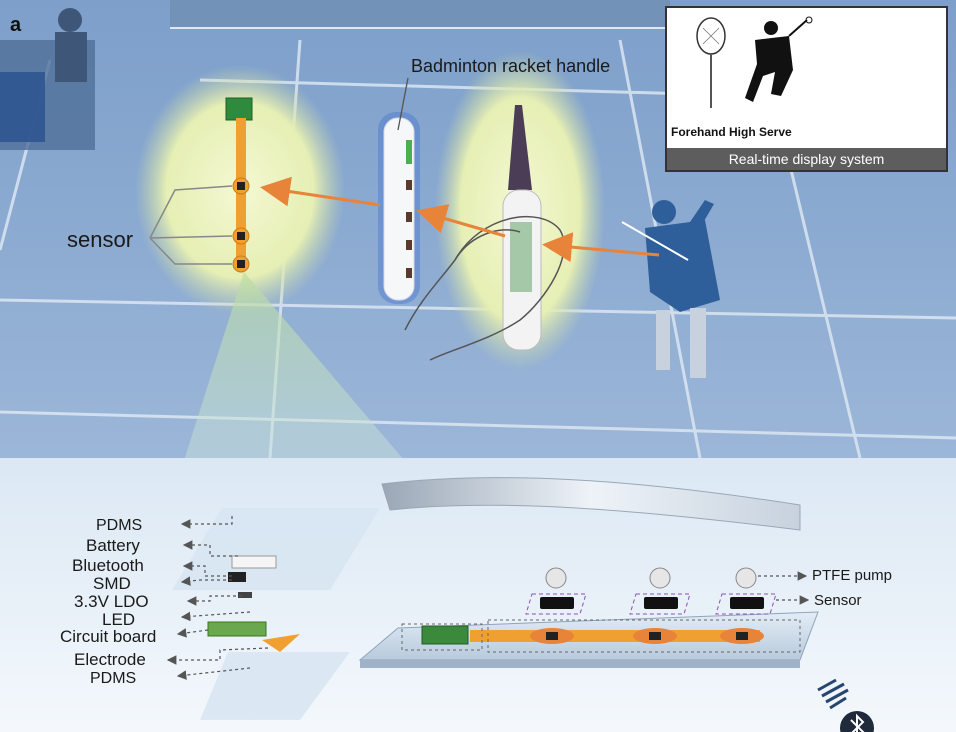  Describe the element at coordinates (852, 575) in the screenshot. I see `pump-label: PTFE pump` at that location.